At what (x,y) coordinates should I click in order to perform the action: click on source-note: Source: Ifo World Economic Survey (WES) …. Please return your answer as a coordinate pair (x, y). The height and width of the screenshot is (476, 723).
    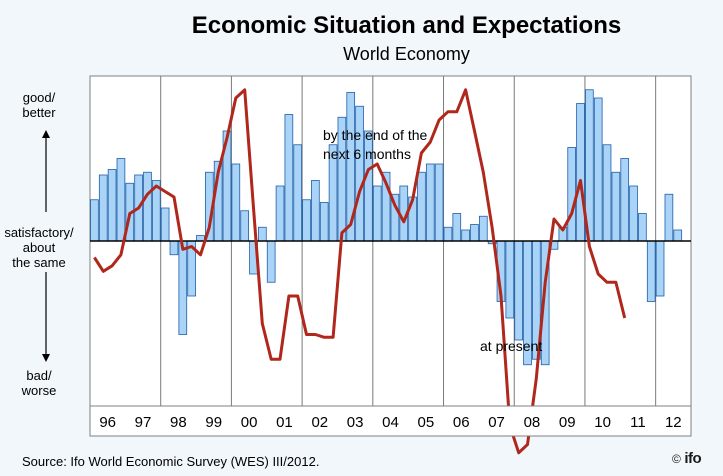
    Looking at the image, I should click on (171, 461).